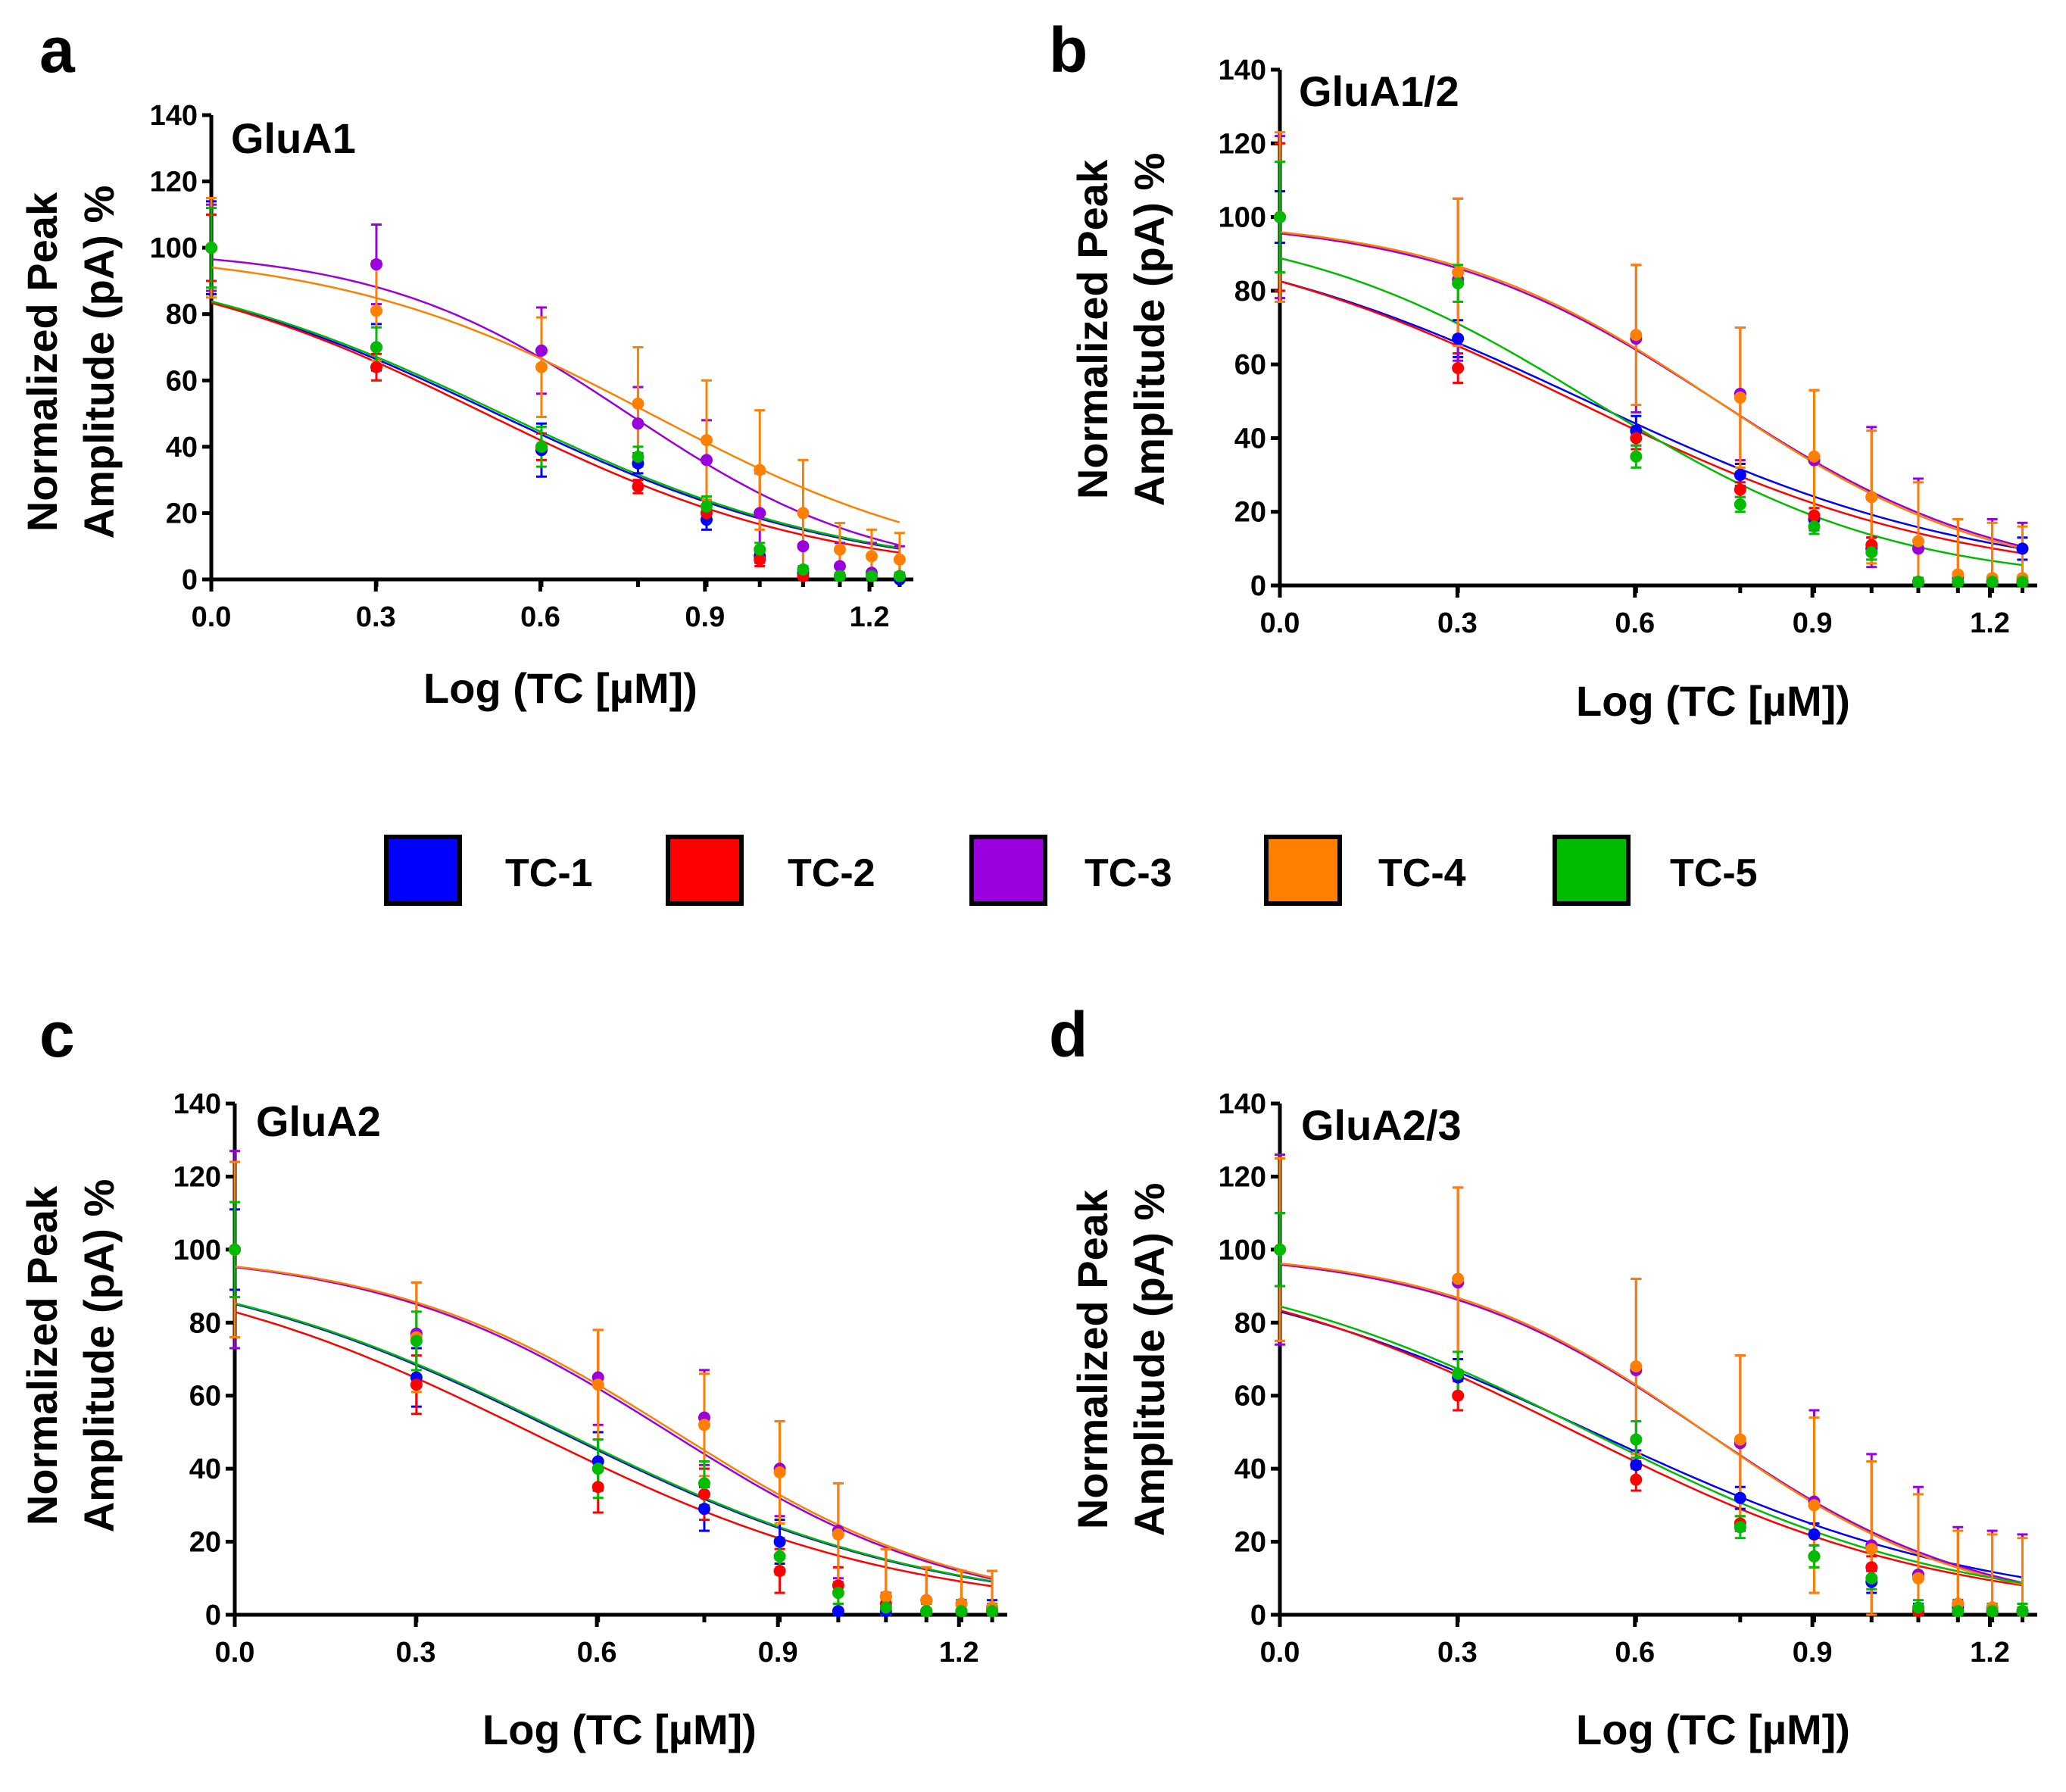  I want to click on y-tick-label: 60, so click(1250, 1397).